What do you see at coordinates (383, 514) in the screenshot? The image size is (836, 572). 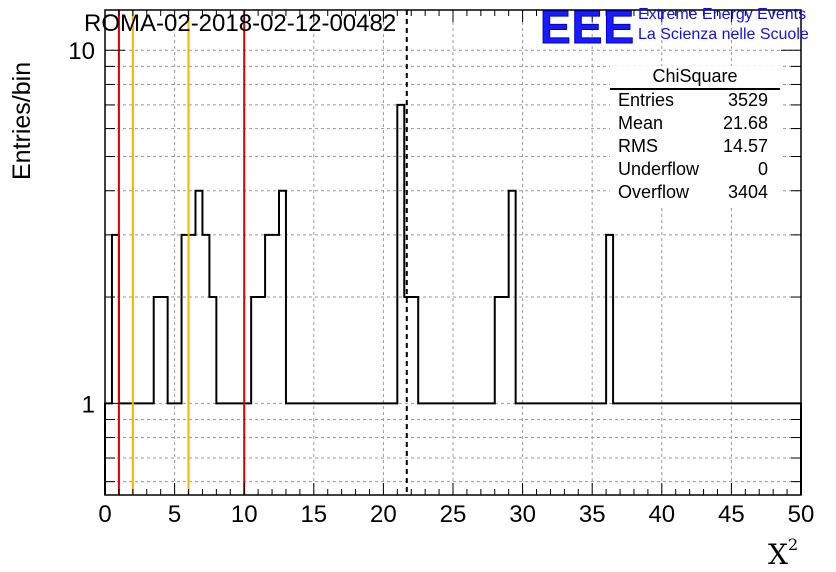 I see `x-tick-label: 20` at bounding box center [383, 514].